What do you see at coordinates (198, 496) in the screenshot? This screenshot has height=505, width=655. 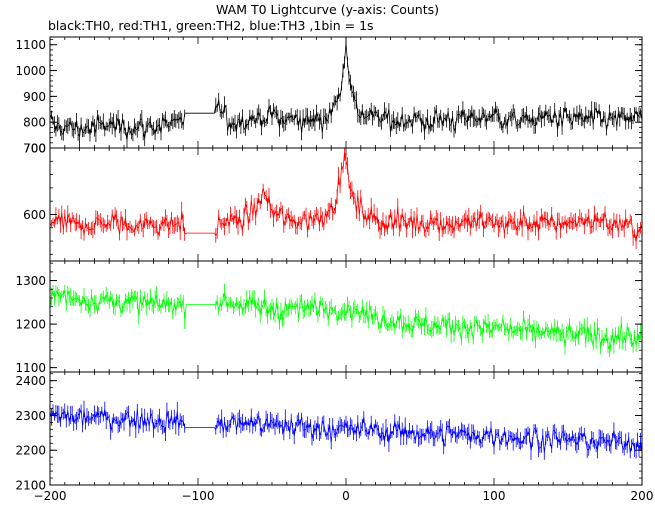 I see `x-tick-label: −100` at bounding box center [198, 496].